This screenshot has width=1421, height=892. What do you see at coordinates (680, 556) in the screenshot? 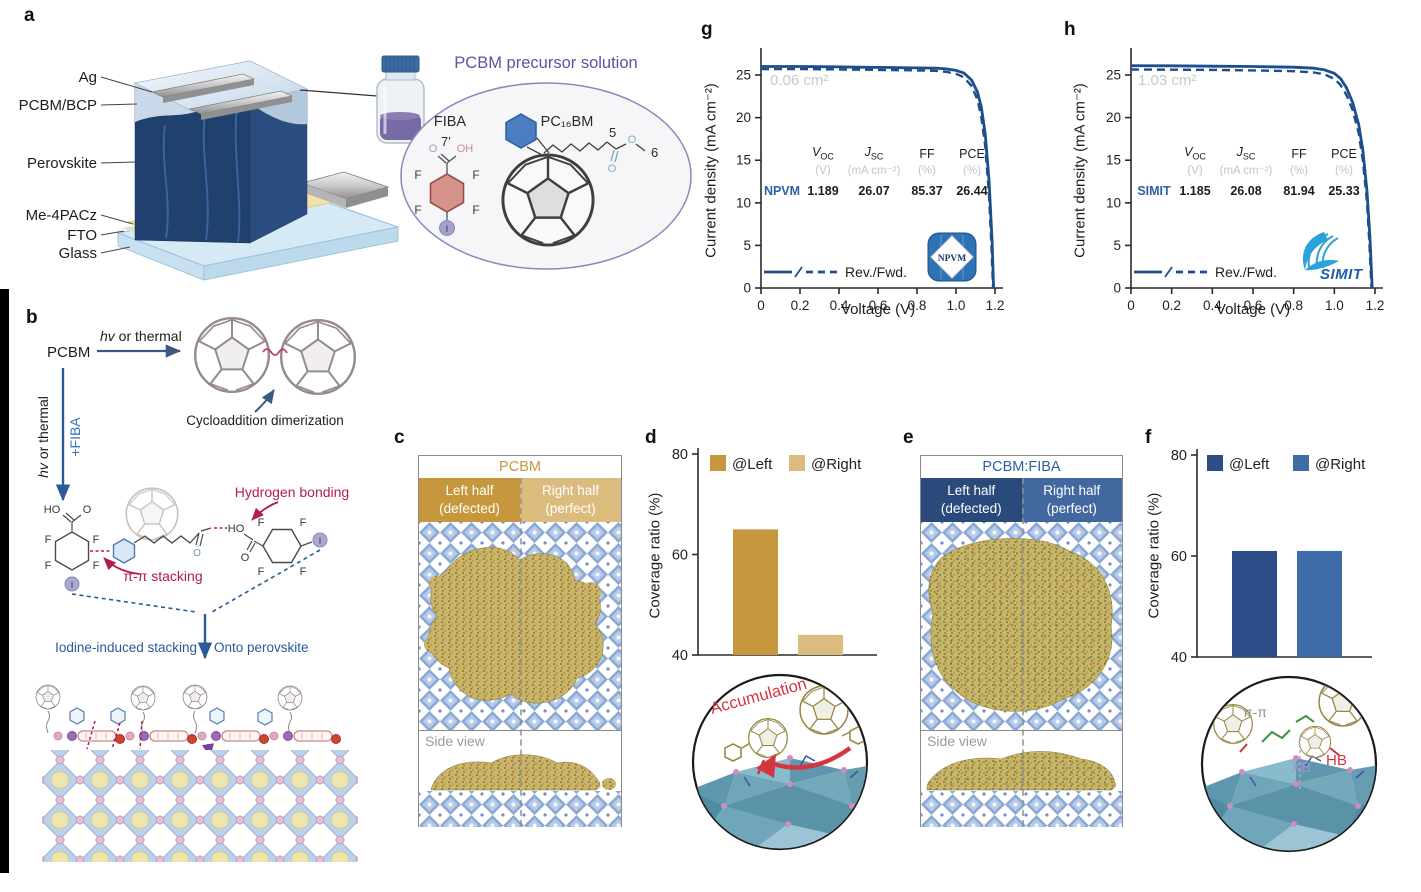
I see `y-tick-label: 60` at bounding box center [680, 556].